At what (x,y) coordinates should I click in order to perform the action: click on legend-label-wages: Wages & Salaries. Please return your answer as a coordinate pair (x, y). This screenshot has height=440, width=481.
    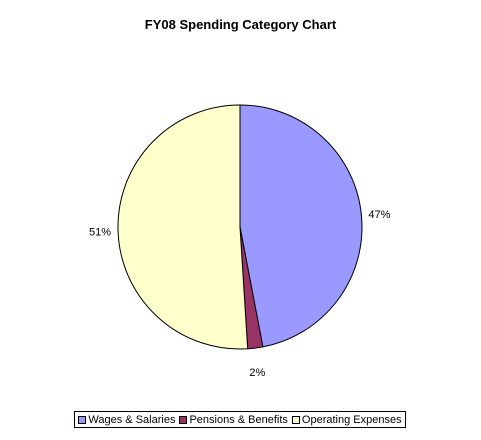
    Looking at the image, I should click on (132, 419).